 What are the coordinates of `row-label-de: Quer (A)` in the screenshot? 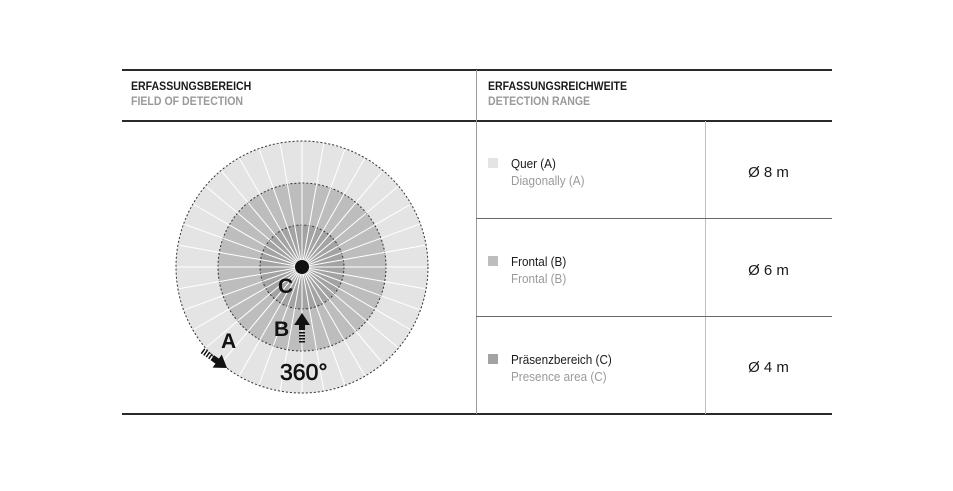 It's located at (533, 163).